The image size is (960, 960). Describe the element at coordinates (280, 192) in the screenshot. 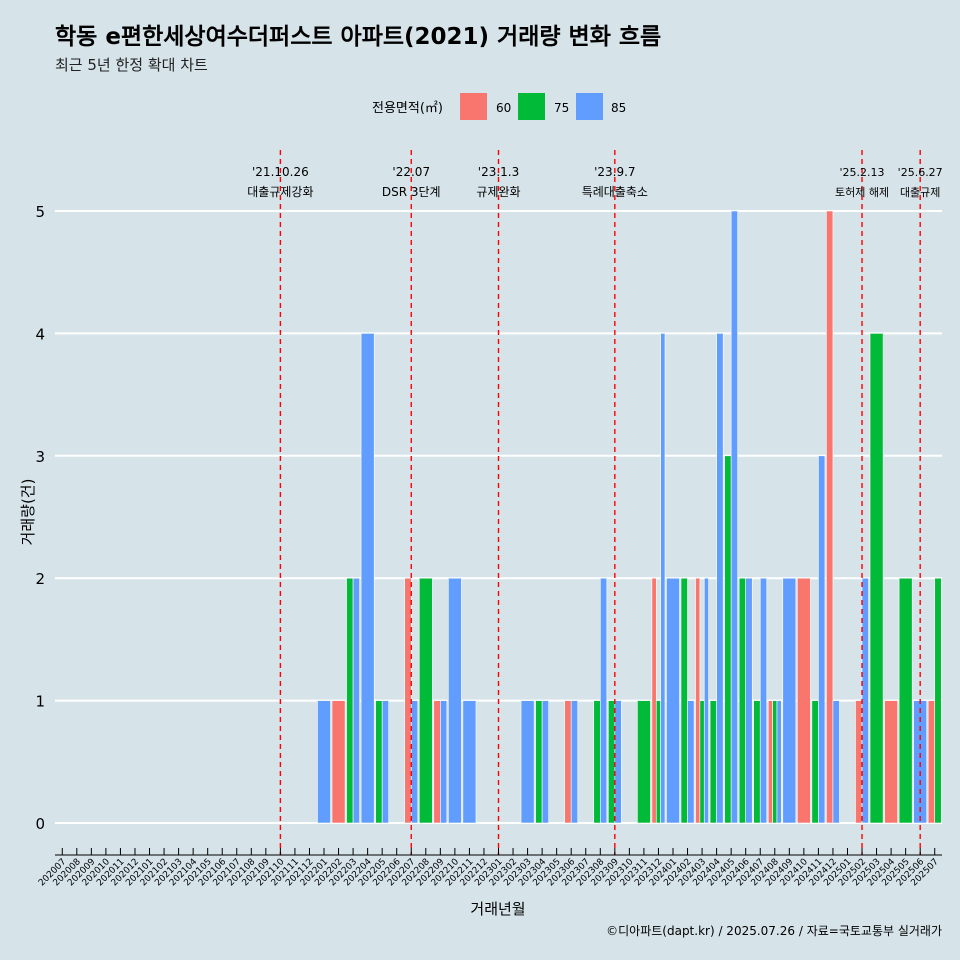

I see `event-label-0: 대출규제강화` at that location.